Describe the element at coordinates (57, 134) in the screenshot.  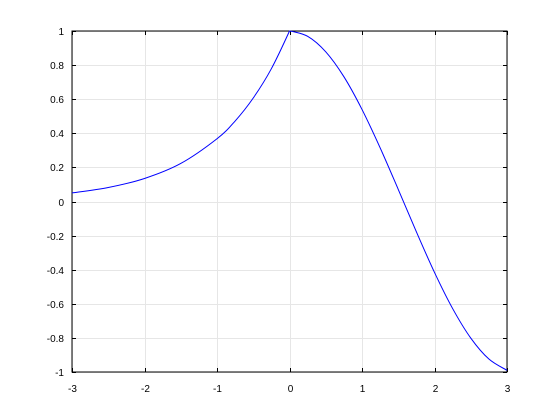
I see `y-tick-label: 0.4` at that location.